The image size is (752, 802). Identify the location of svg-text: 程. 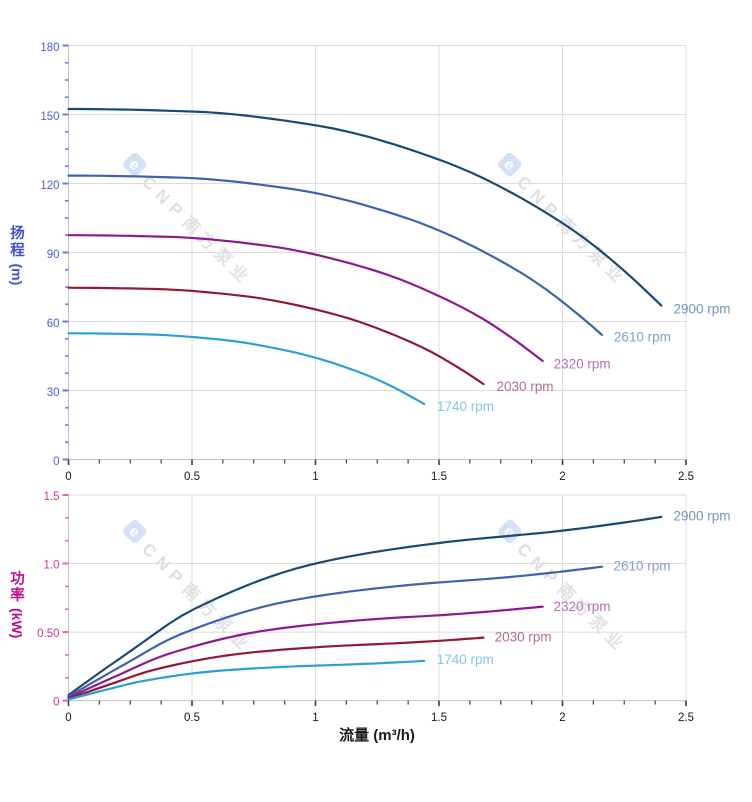
(17, 250).